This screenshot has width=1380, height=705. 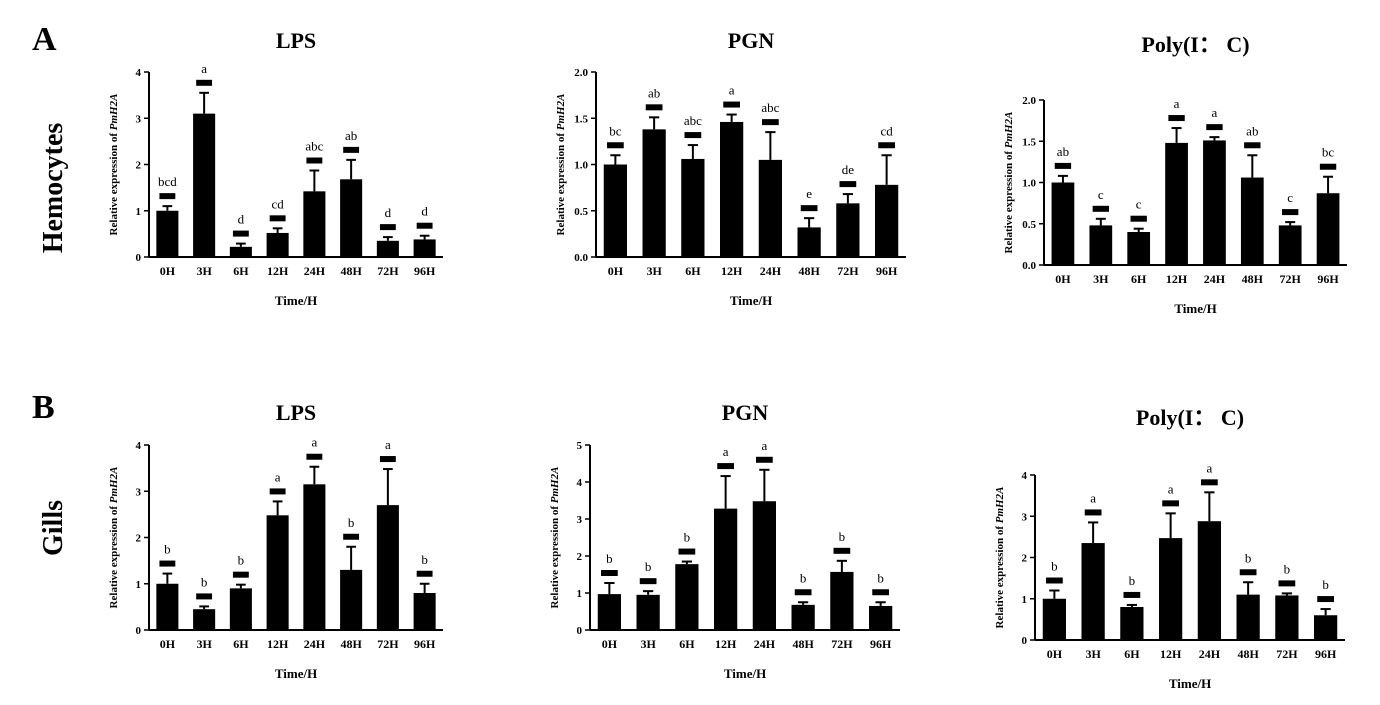 What do you see at coordinates (351, 135) in the screenshot?
I see `significance-letter: ab` at bounding box center [351, 135].